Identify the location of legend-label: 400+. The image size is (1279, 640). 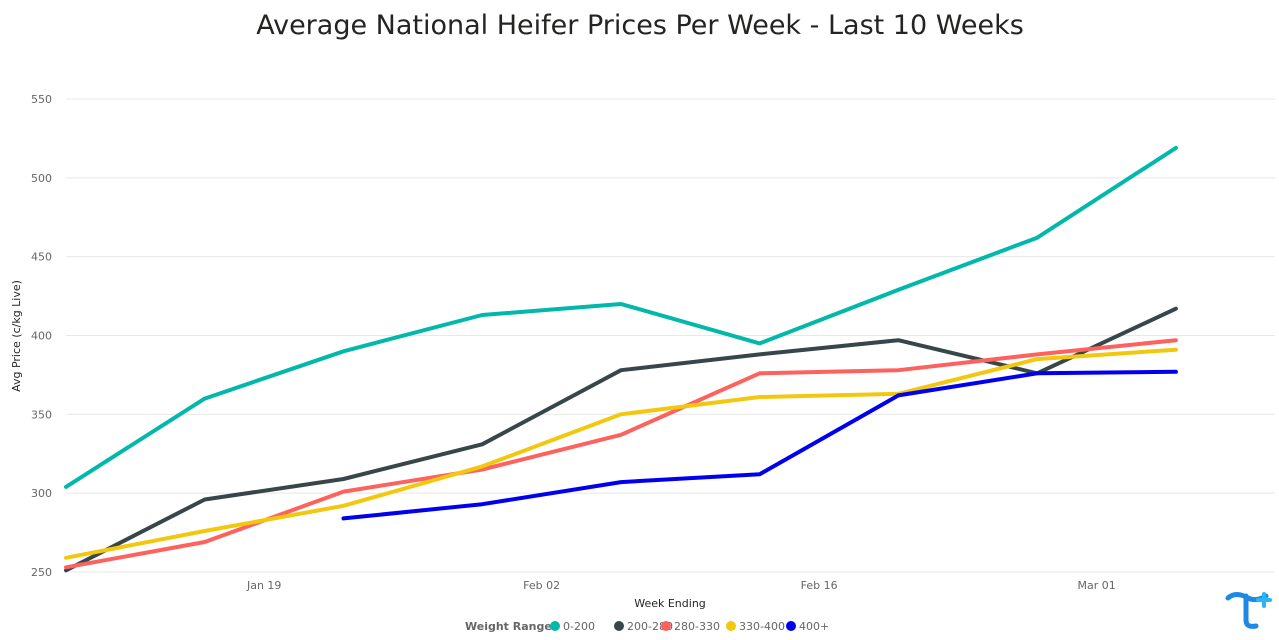
(814, 626).